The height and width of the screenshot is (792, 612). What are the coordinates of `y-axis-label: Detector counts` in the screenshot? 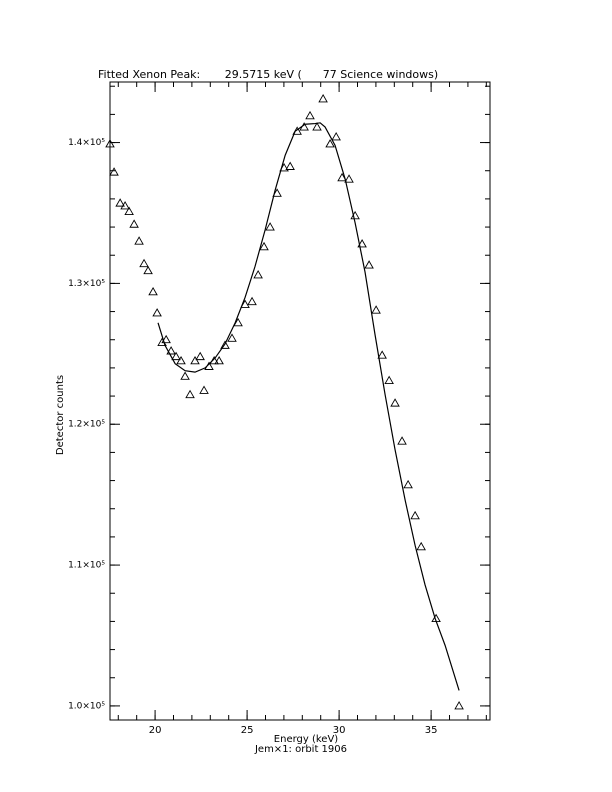 It's located at (60, 415).